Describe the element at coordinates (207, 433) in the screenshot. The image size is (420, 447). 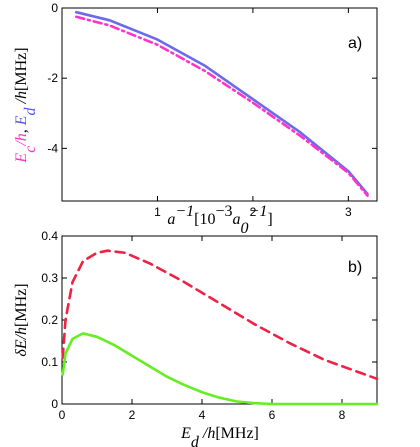
I see `b-xlabel-h: /h` at that location.